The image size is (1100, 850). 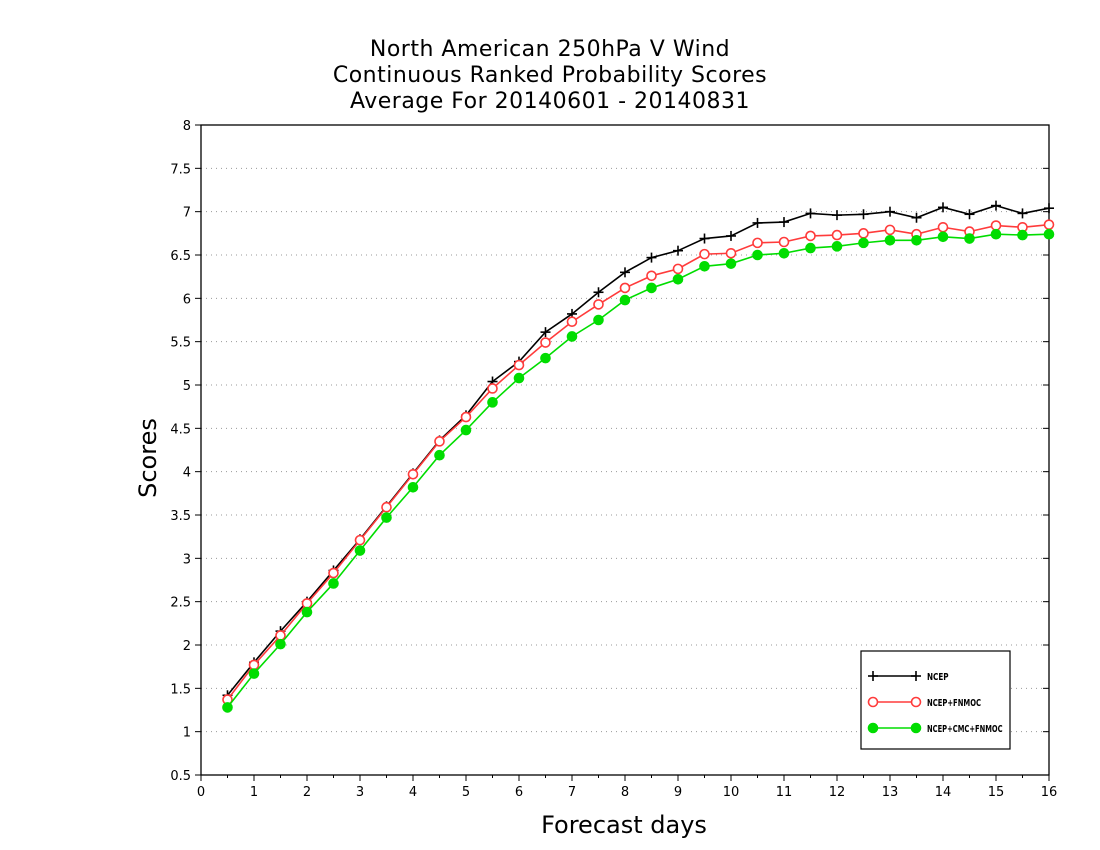 What do you see at coordinates (201, 792) in the screenshot?
I see `x-tick-label: 0` at bounding box center [201, 792].